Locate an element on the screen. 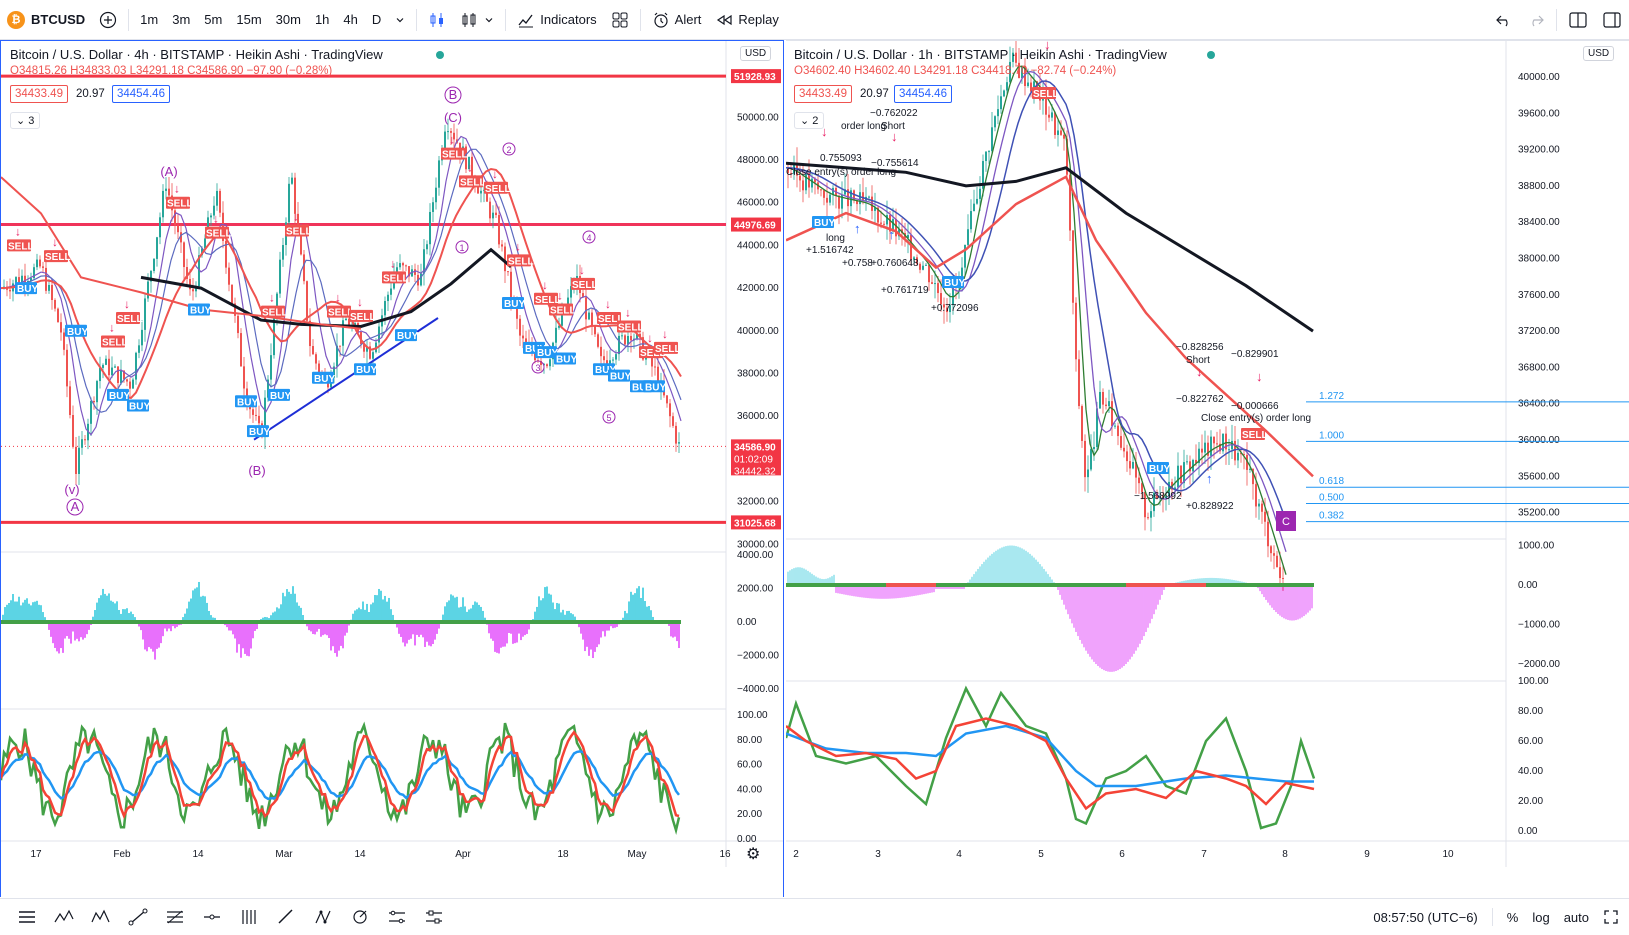 This screenshot has height=935, width=1629. left-currency-badge: USD is located at coordinates (756, 53).